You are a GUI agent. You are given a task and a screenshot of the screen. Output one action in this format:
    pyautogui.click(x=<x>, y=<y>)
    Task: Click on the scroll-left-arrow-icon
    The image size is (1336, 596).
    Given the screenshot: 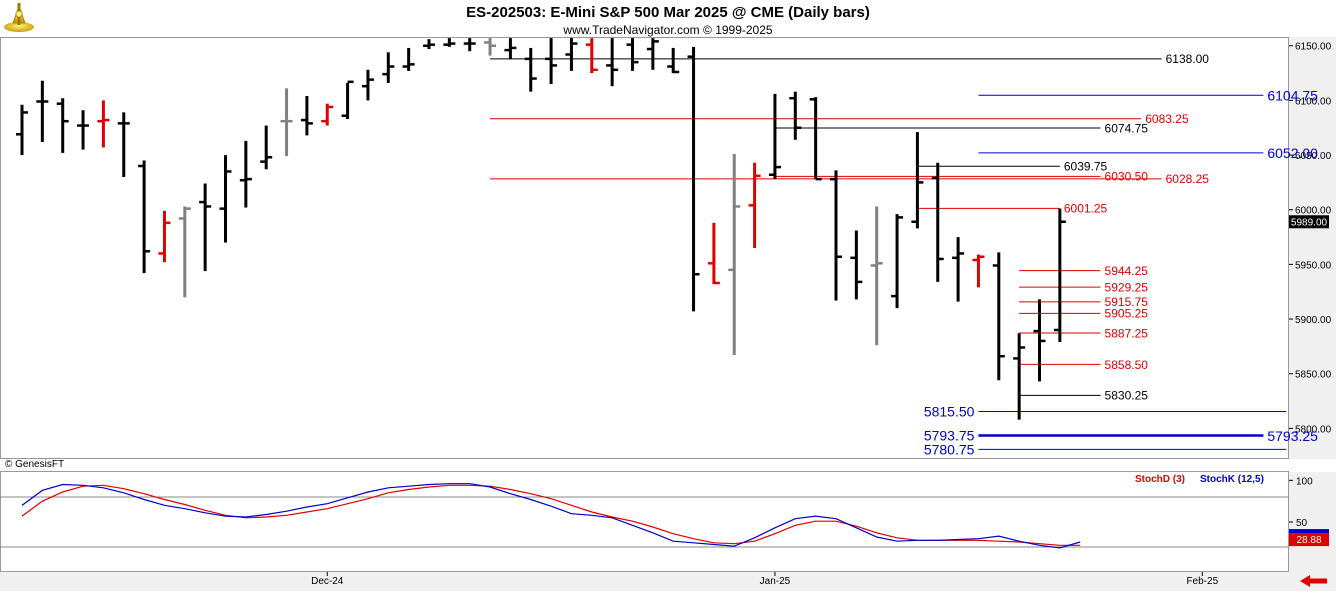 What is the action you would take?
    pyautogui.click(x=1313, y=581)
    